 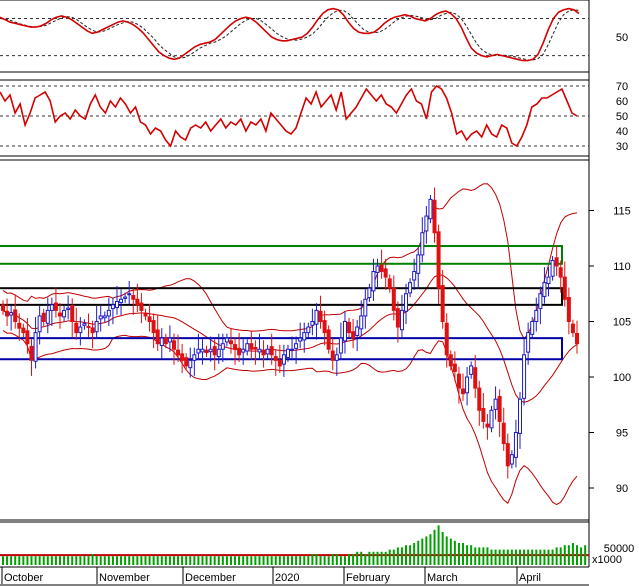 What do you see at coordinates (530, 578) in the screenshot?
I see `month-label: April` at bounding box center [530, 578].